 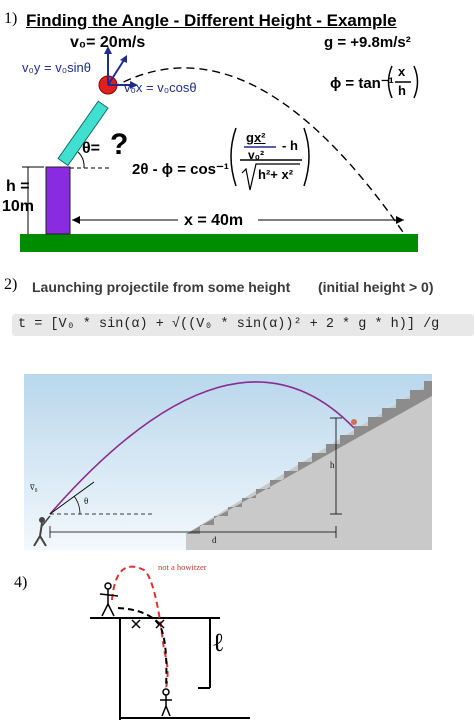 What do you see at coordinates (83, 133) in the screenshot?
I see `cannon-barrel` at bounding box center [83, 133].